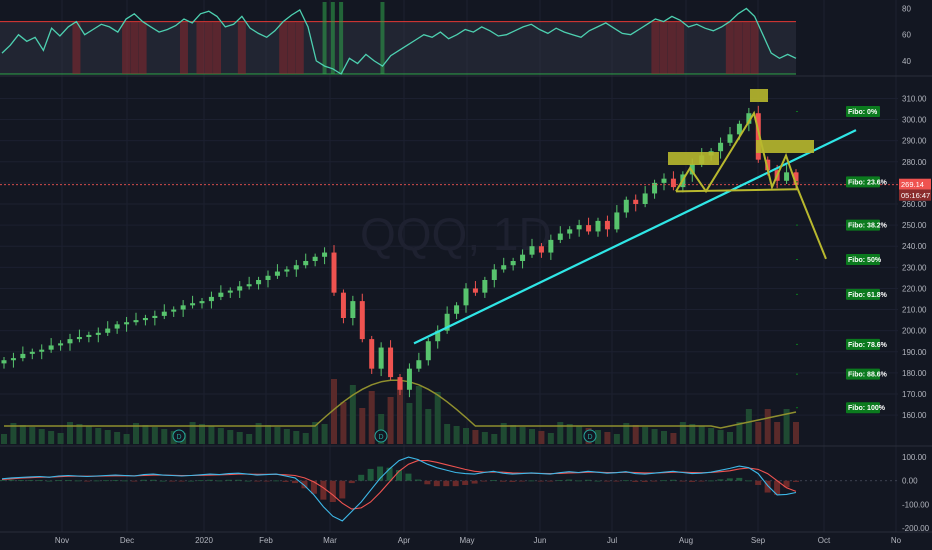 The image size is (932, 550). I want to click on dividend-marker-label: D, so click(590, 437).